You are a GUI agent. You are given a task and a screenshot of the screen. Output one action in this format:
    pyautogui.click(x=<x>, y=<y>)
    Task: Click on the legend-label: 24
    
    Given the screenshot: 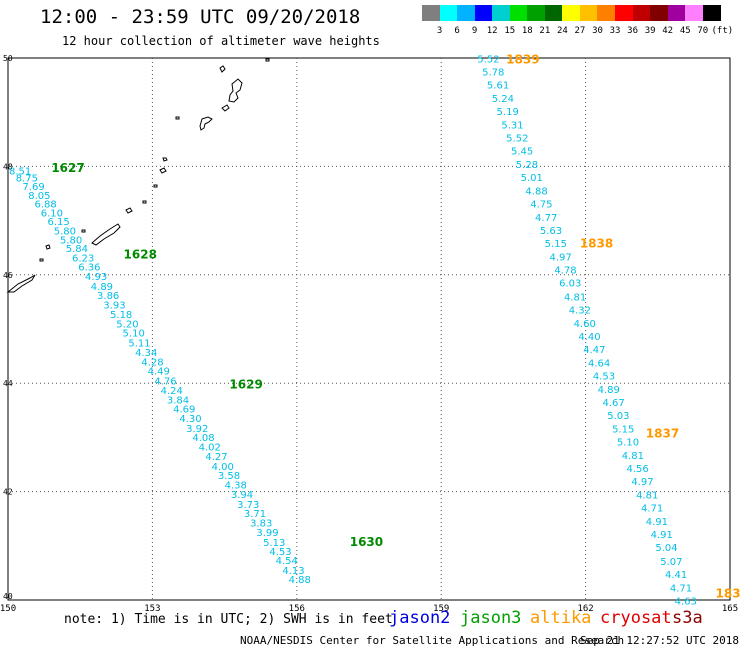 What is the action you would take?
    pyautogui.click(x=562, y=31)
    